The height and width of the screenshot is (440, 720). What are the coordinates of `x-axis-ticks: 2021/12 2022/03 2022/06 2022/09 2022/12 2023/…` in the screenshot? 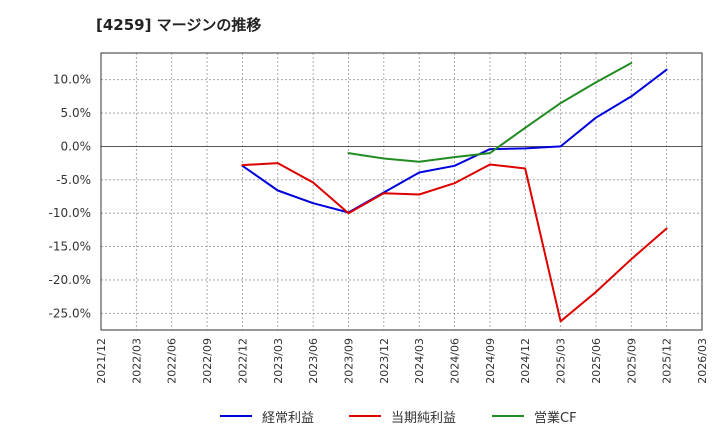 It's located at (402, 361).